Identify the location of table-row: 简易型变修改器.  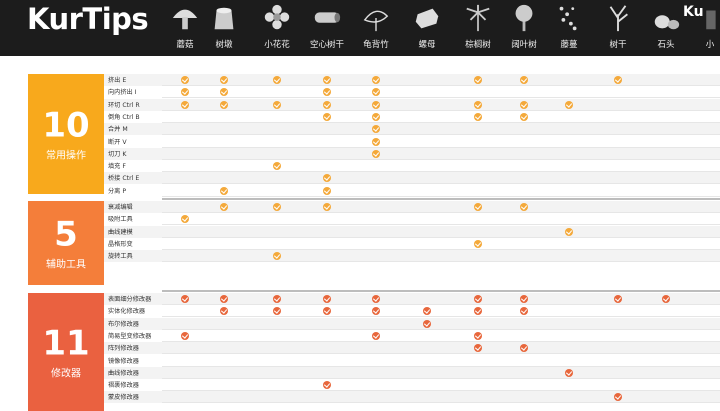
(412, 336).